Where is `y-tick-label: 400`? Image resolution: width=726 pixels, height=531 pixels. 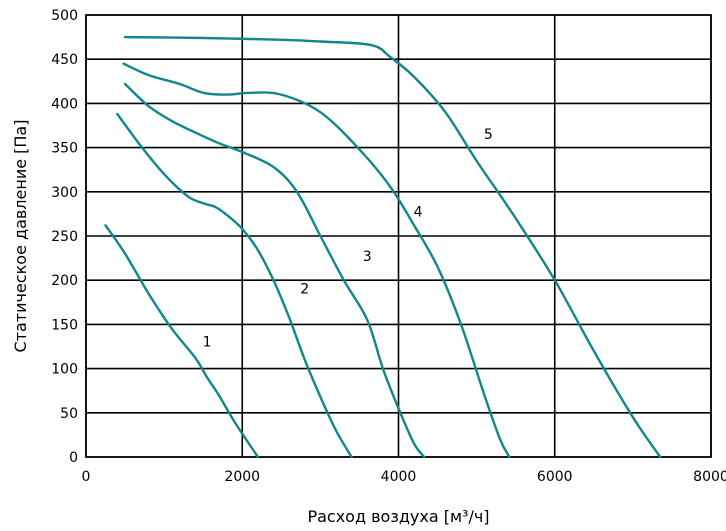 y-tick-label: 400 is located at coordinates (64, 104).